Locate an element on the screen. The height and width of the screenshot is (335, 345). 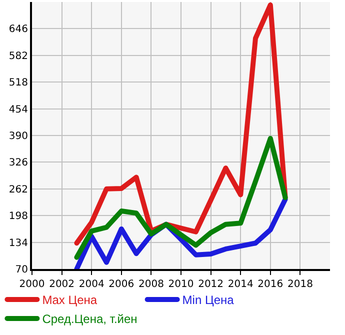
y-tick-label: 582 is located at coordinates (18, 56).